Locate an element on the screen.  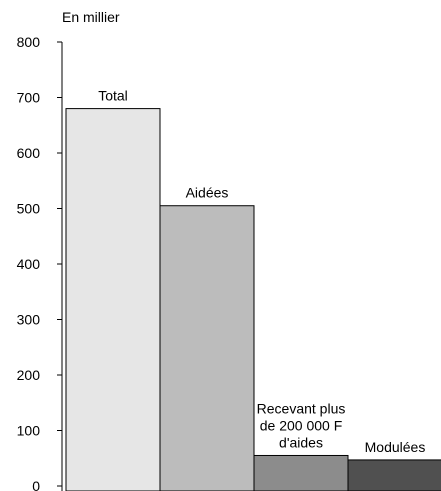
y-tick-label: 800 is located at coordinates (29, 42).